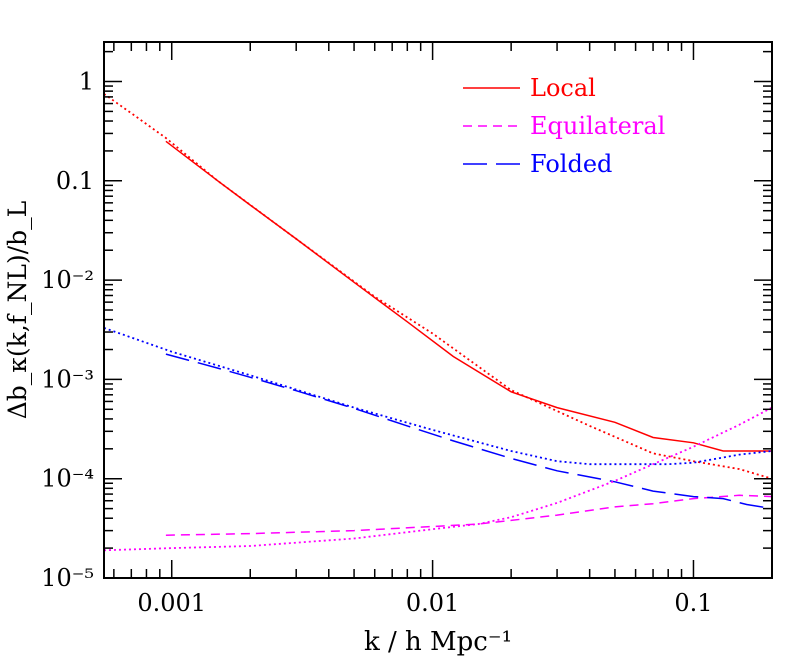  What do you see at coordinates (86, 82) in the screenshot?
I see `y-tick-label: 1` at bounding box center [86, 82].